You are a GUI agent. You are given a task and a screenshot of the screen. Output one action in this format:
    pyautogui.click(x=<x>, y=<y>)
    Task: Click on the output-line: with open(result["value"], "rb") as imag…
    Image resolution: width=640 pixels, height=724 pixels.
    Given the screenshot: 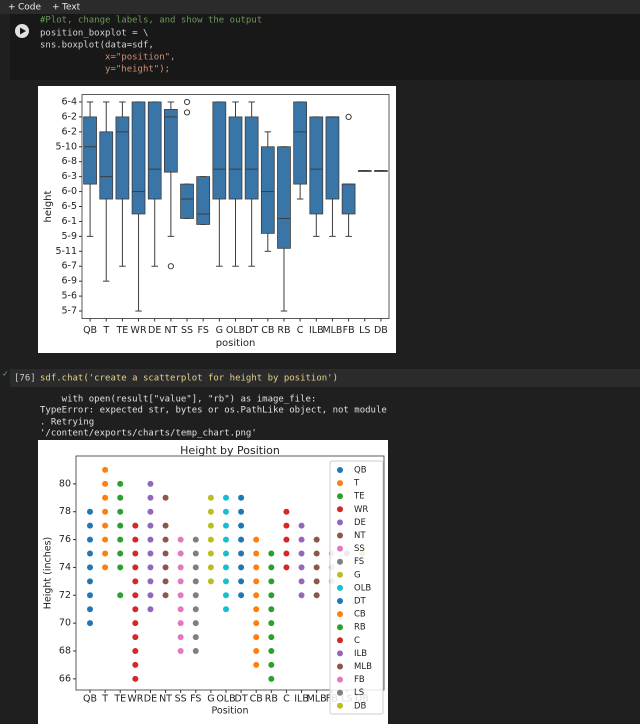 What is the action you would take?
    pyautogui.click(x=178, y=400)
    